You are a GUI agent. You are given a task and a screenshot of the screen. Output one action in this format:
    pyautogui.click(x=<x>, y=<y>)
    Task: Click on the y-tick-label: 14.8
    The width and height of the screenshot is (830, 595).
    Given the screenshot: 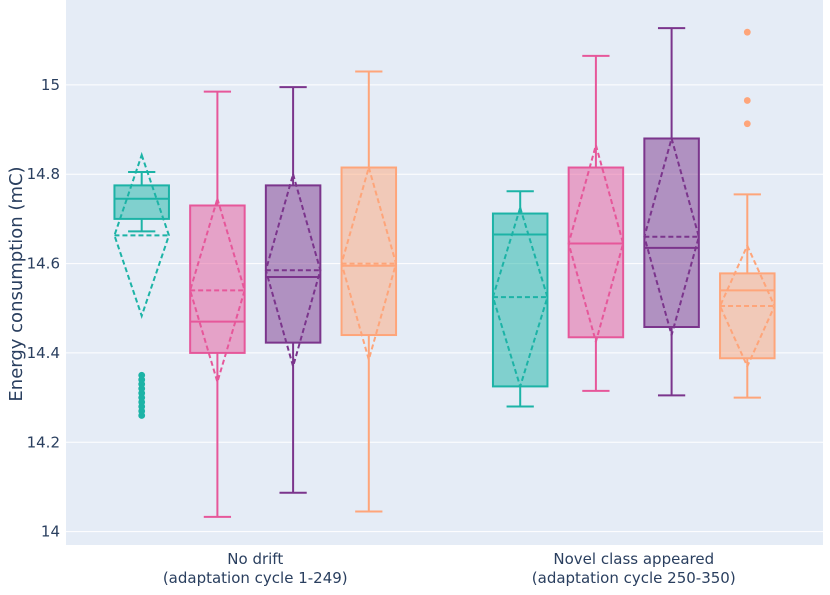 What is the action you would take?
    pyautogui.click(x=43, y=174)
    